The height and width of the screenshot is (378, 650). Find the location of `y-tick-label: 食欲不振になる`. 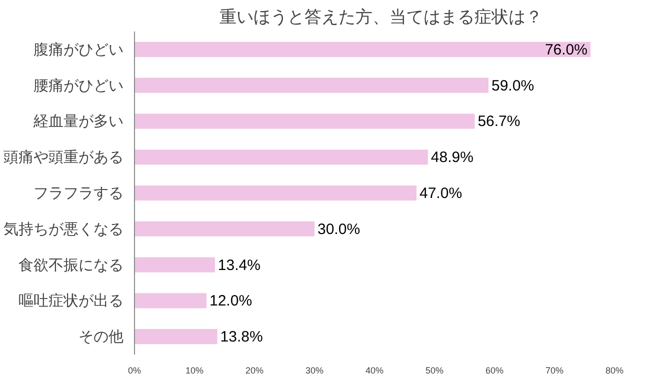

y-tick-label: 食欲不振になる is located at coordinates (71, 265).